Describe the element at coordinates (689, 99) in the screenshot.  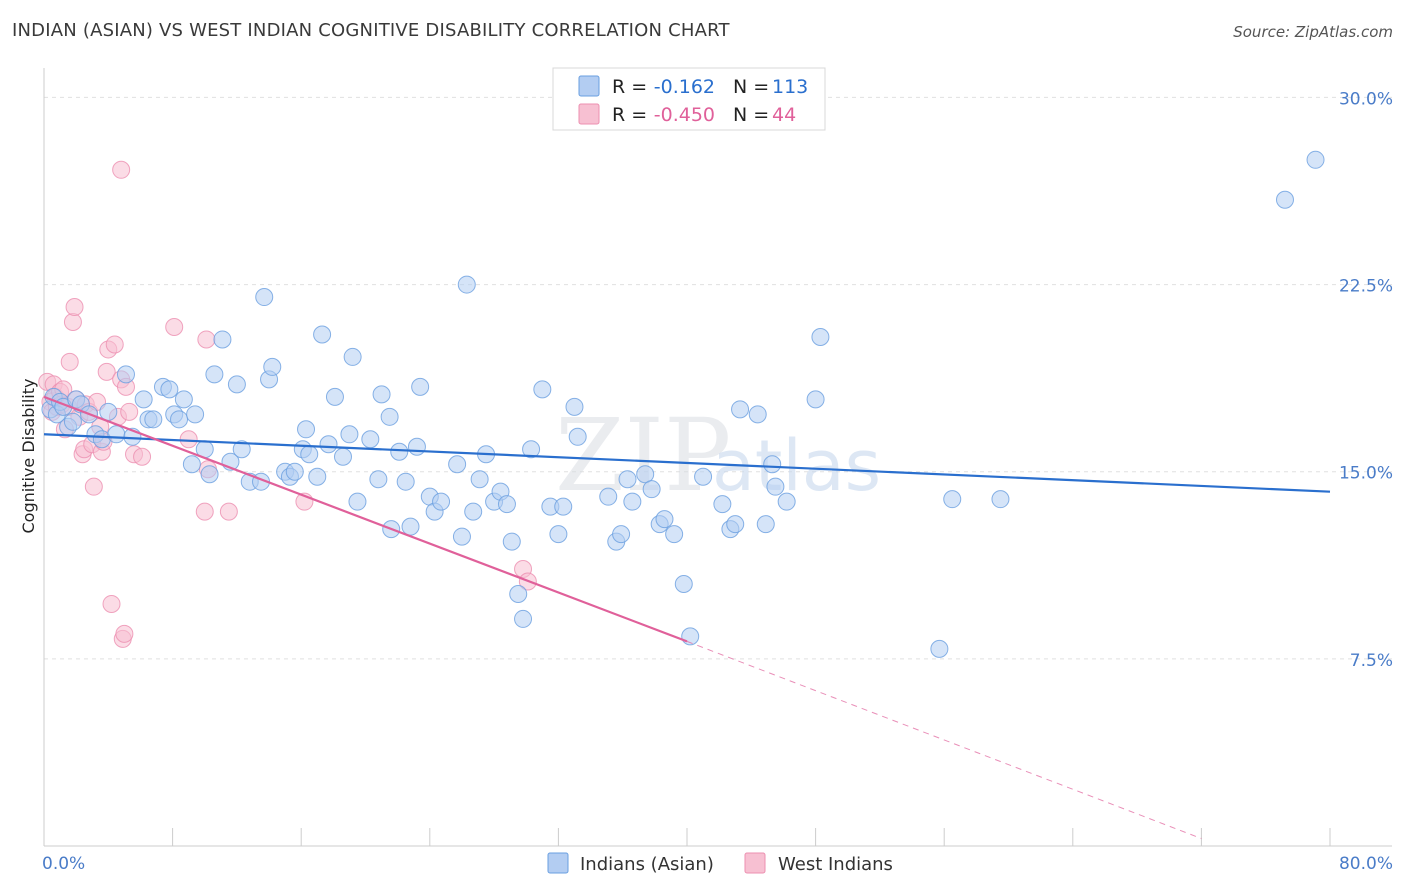
I see `legend: R = -0.162 N = 113 R = -0.450 N = 44` at that location.